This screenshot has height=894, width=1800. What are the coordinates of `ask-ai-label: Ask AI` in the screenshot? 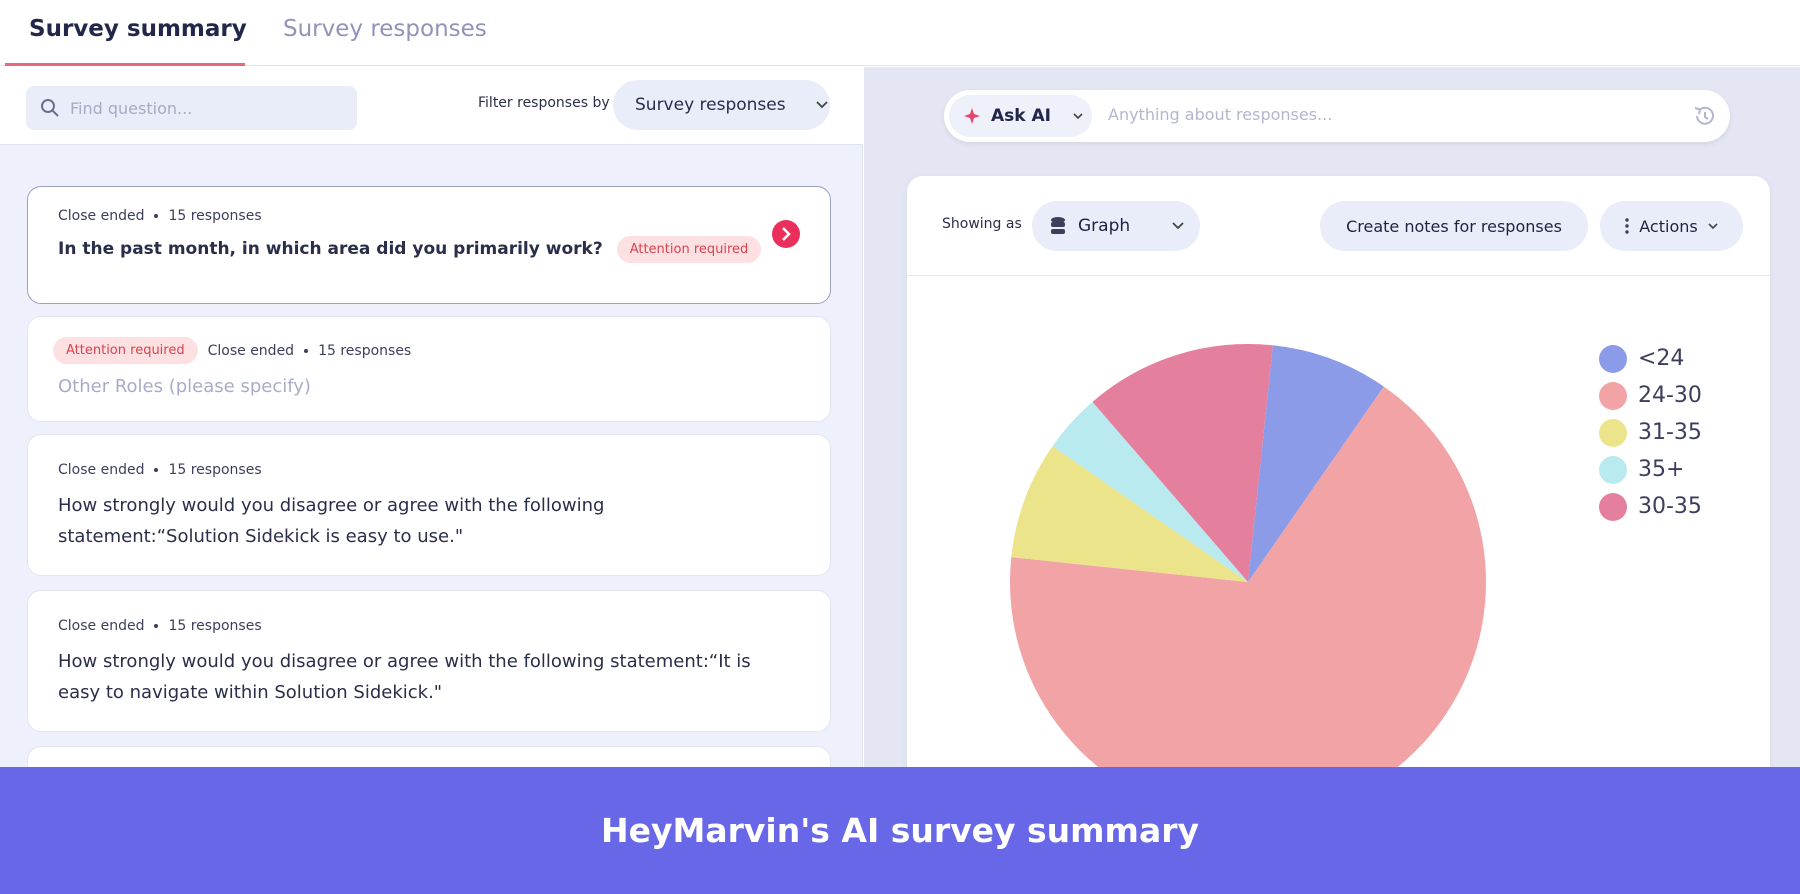 It's located at (1021, 116).